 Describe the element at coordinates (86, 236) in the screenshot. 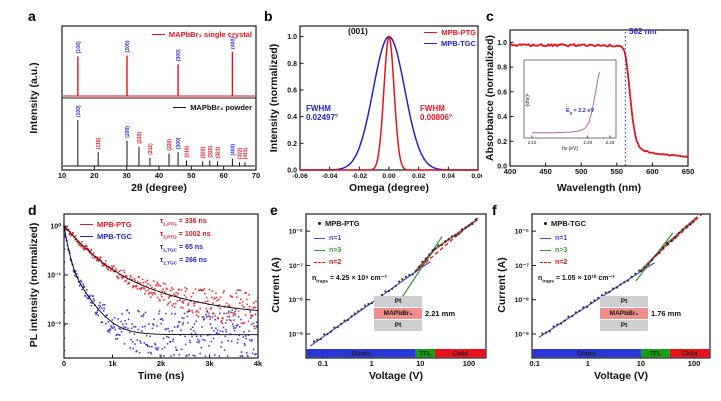

I see `decay-tgc-swatch` at that location.